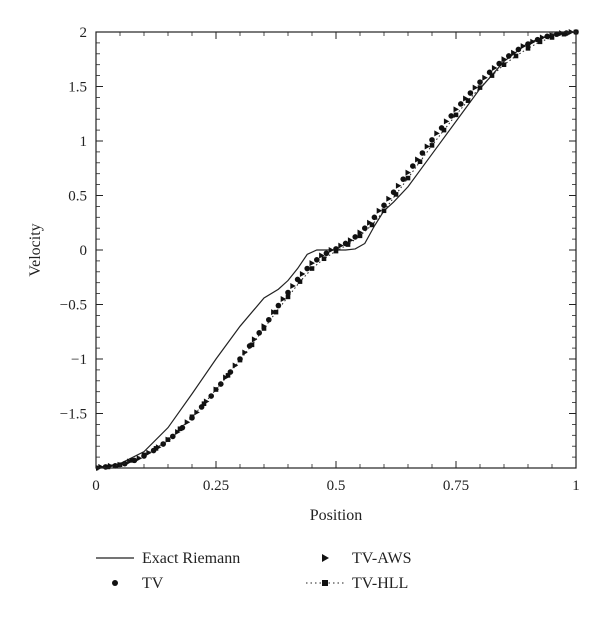  What do you see at coordinates (381, 558) in the screenshot?
I see `legend-label-tv-aws: TV-AWS` at bounding box center [381, 558].